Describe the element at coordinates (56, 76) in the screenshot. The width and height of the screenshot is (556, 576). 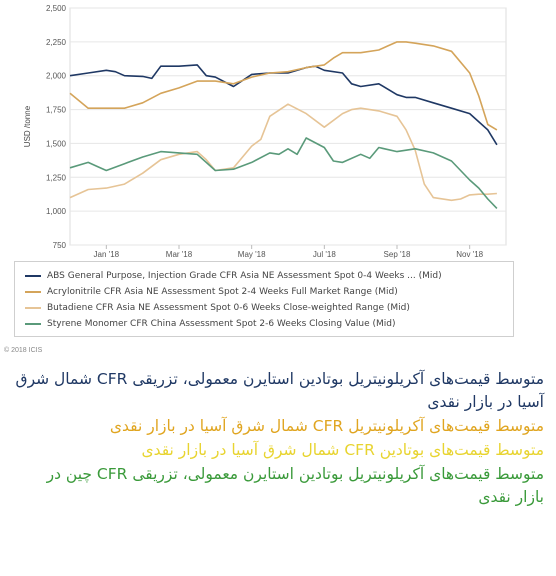
I see `y-tick-label: 2,000` at that location.